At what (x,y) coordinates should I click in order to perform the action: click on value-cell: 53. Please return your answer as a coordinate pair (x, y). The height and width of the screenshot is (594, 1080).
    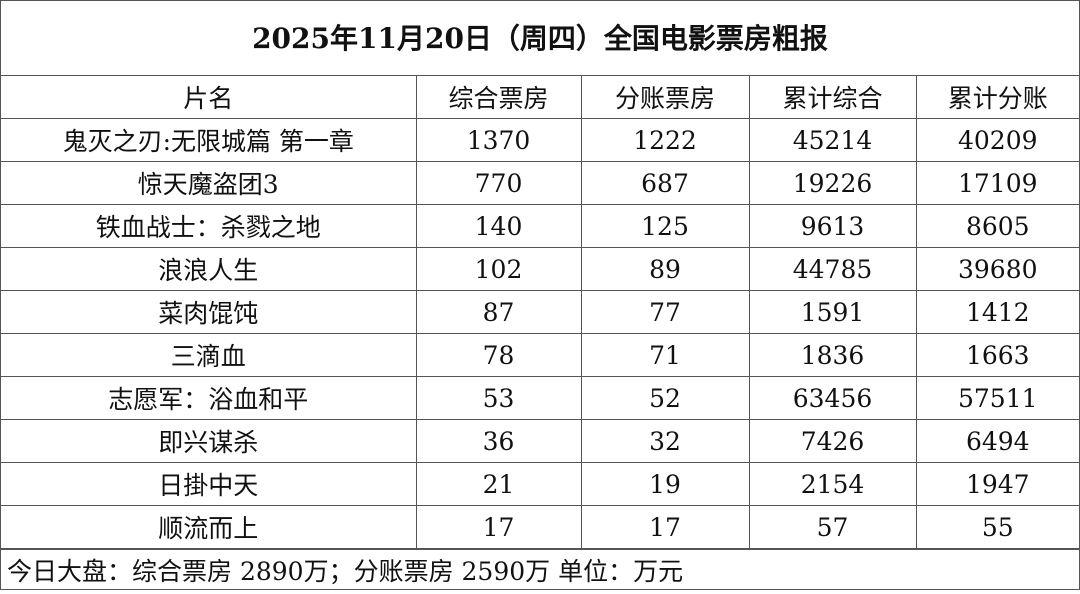
    Looking at the image, I should click on (498, 398).